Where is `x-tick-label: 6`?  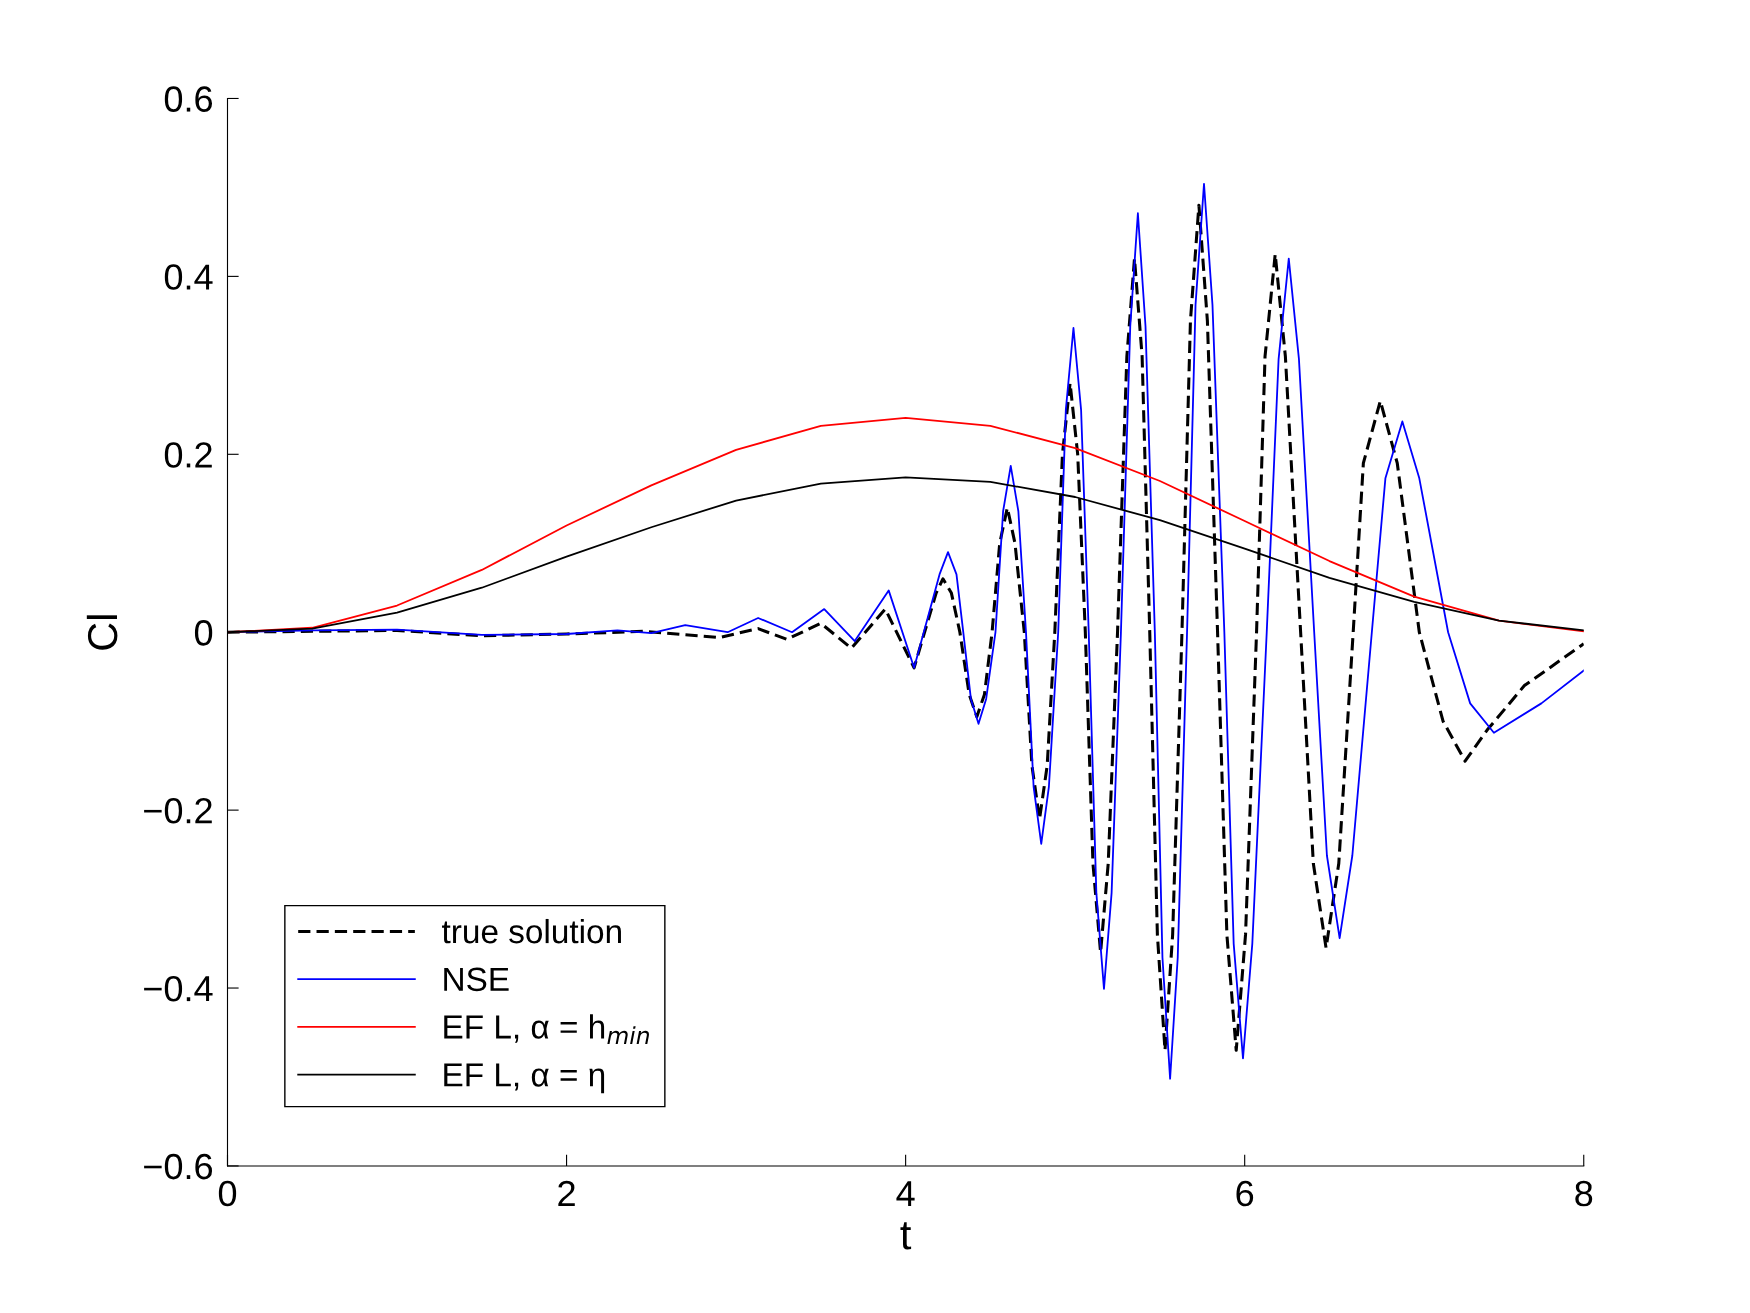 x-tick-label: 6 is located at coordinates (1245, 1193).